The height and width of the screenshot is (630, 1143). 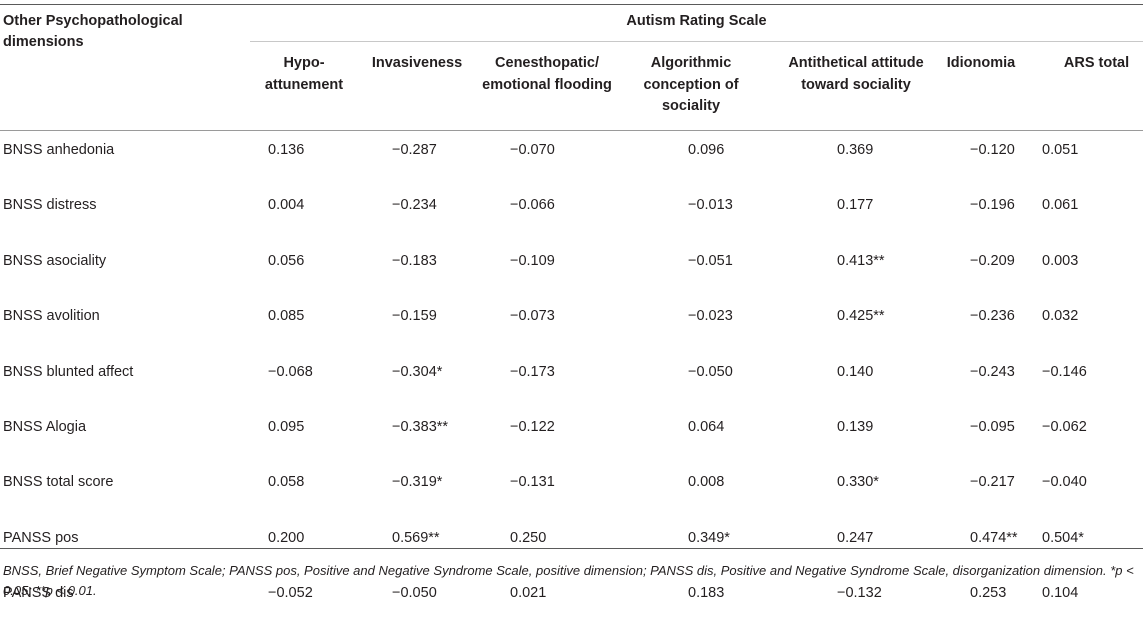 What do you see at coordinates (557, 269) in the screenshot?
I see `table-cell: −0.109` at bounding box center [557, 269].